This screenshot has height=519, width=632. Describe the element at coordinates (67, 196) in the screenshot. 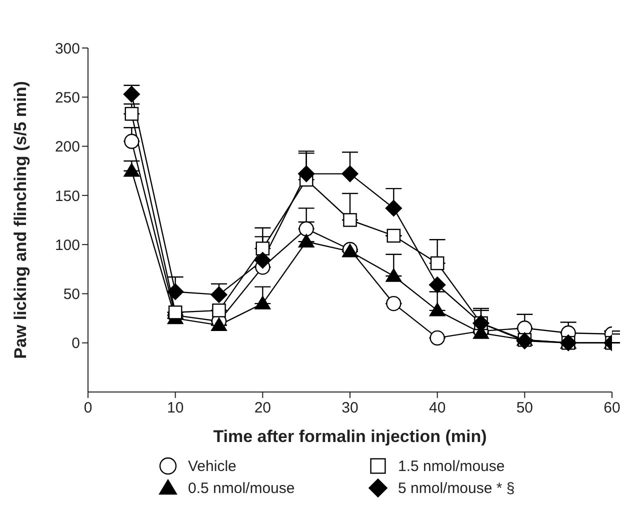

I see `y-tick-label: 150` at that location.